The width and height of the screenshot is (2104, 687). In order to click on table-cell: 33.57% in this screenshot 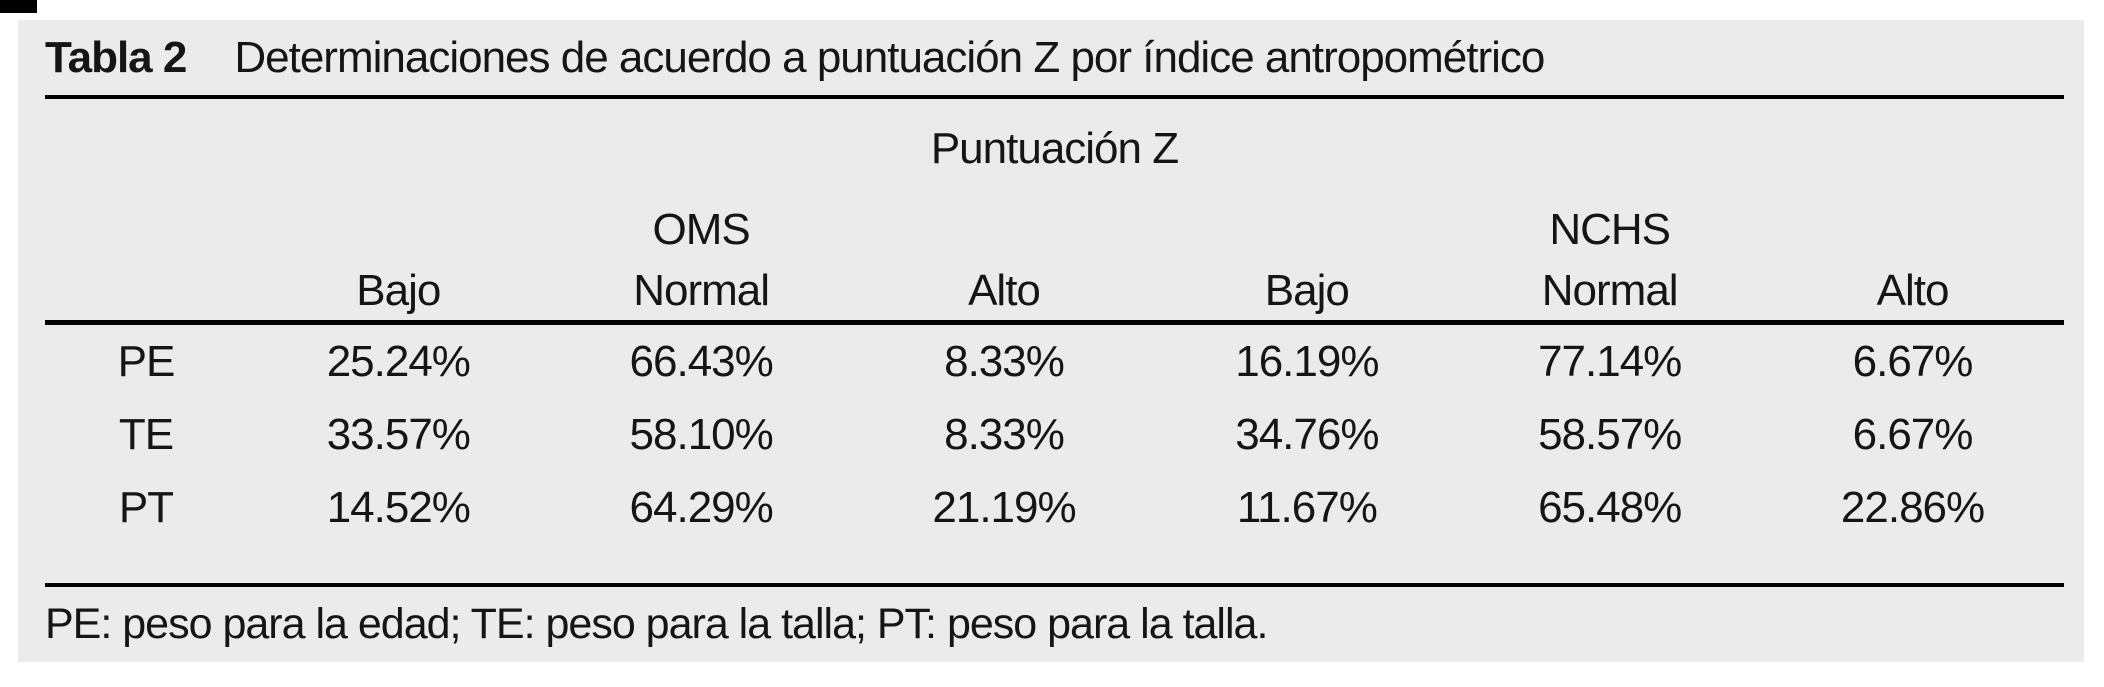, I will do `click(398, 434)`.